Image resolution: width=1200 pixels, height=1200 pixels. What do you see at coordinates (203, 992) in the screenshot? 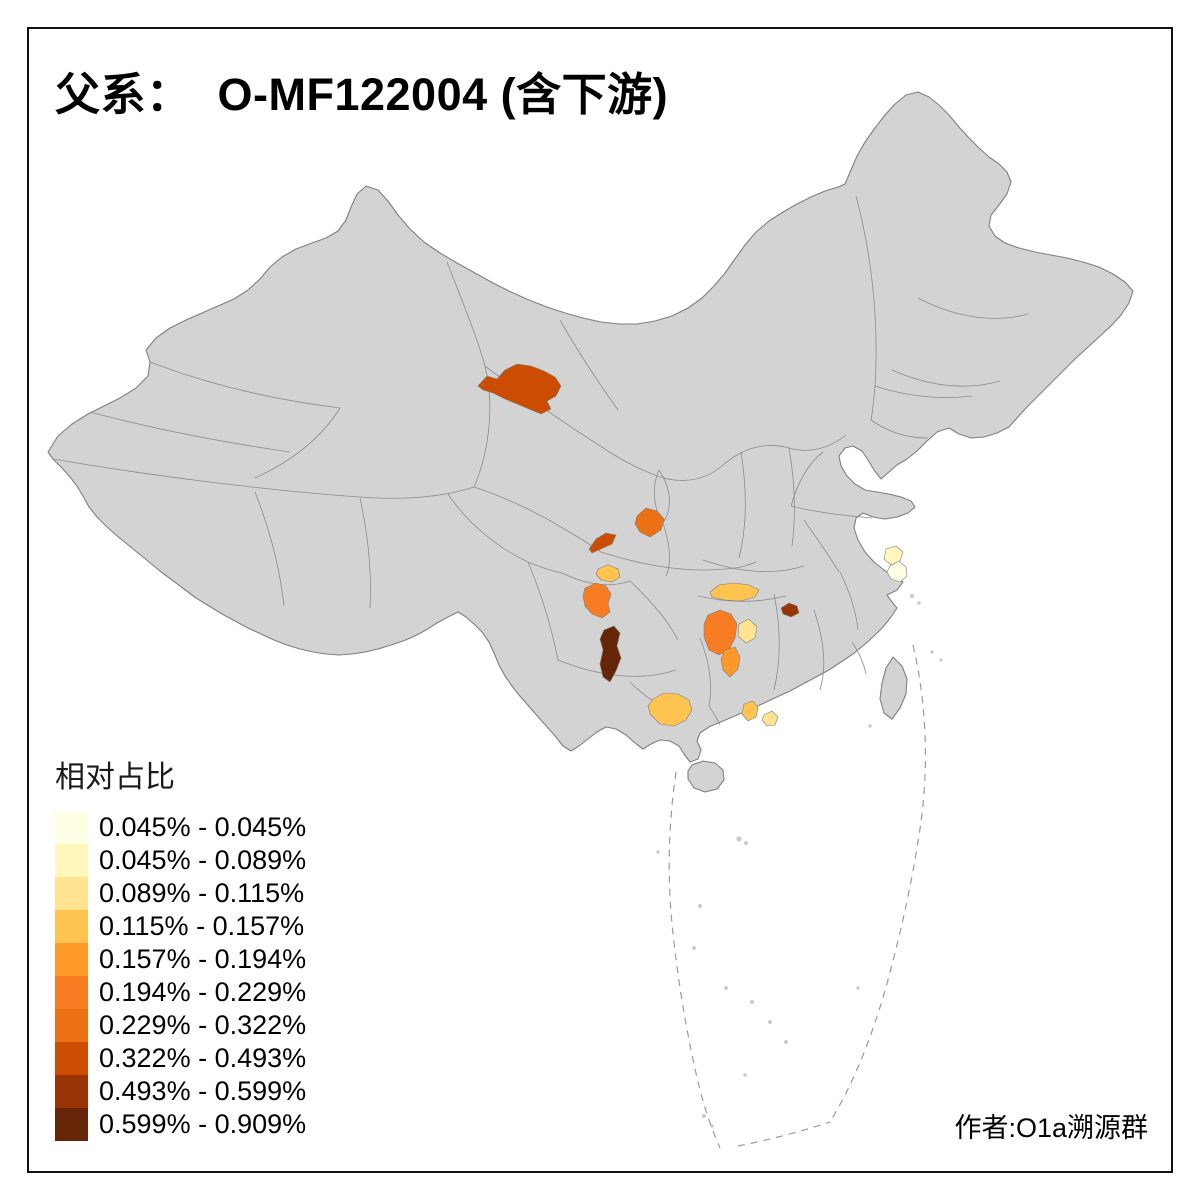
I see `legend-label: 0.194% - 0.229%` at bounding box center [203, 992].